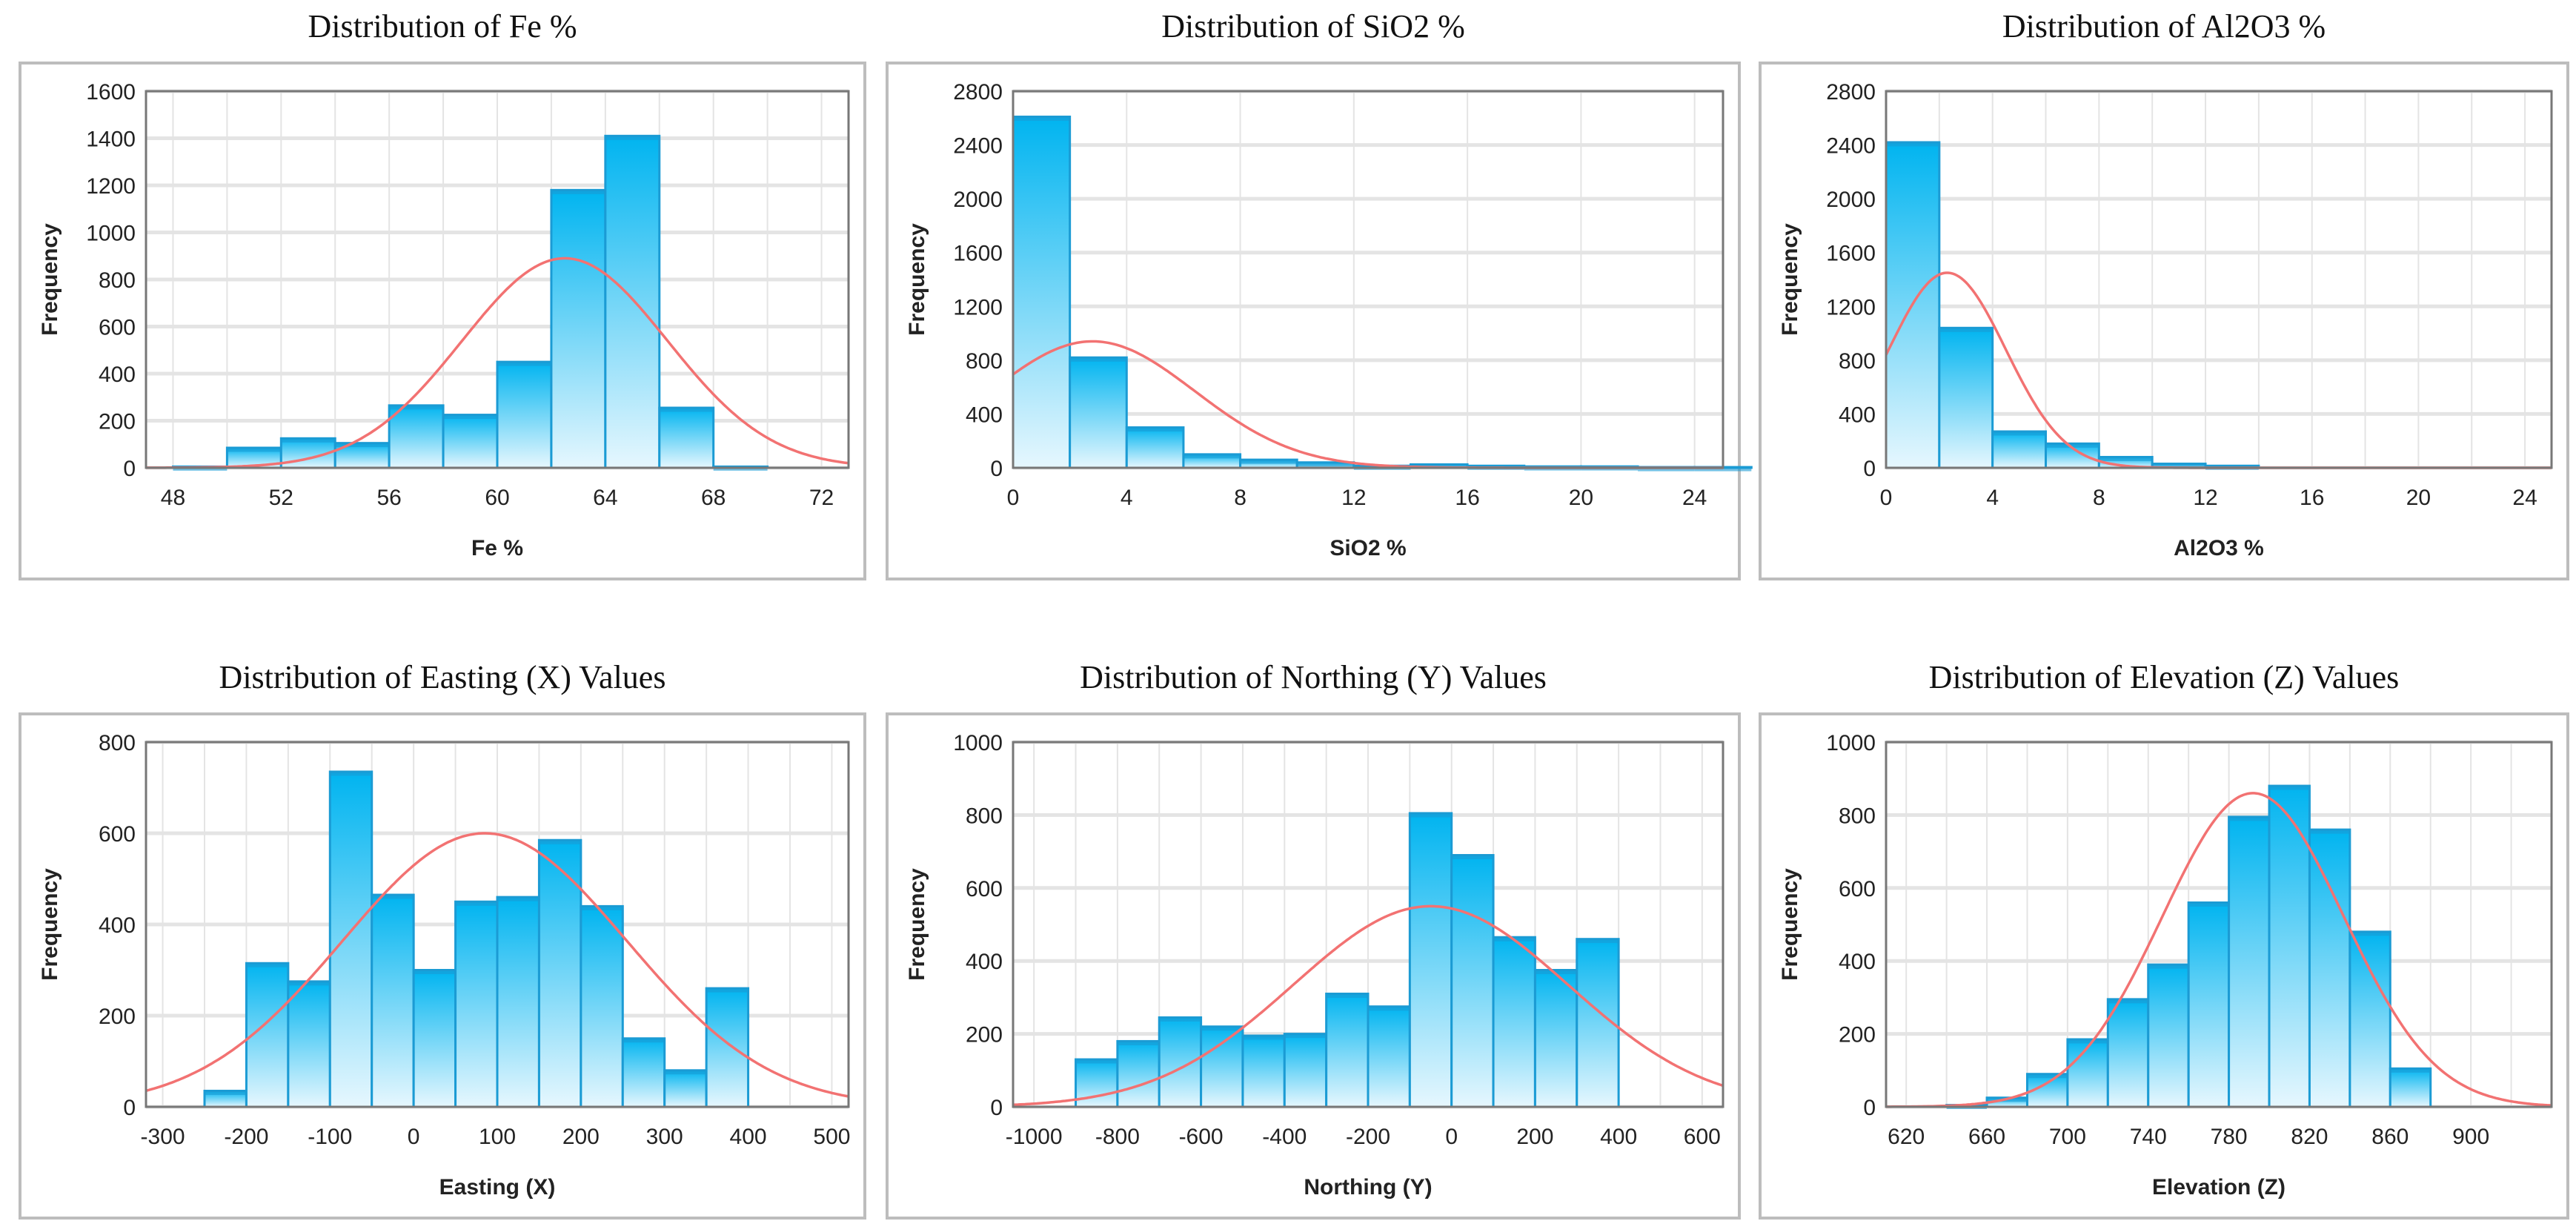  Describe the element at coordinates (1467, 498) in the screenshot. I see `x-tick-label: 16` at that location.